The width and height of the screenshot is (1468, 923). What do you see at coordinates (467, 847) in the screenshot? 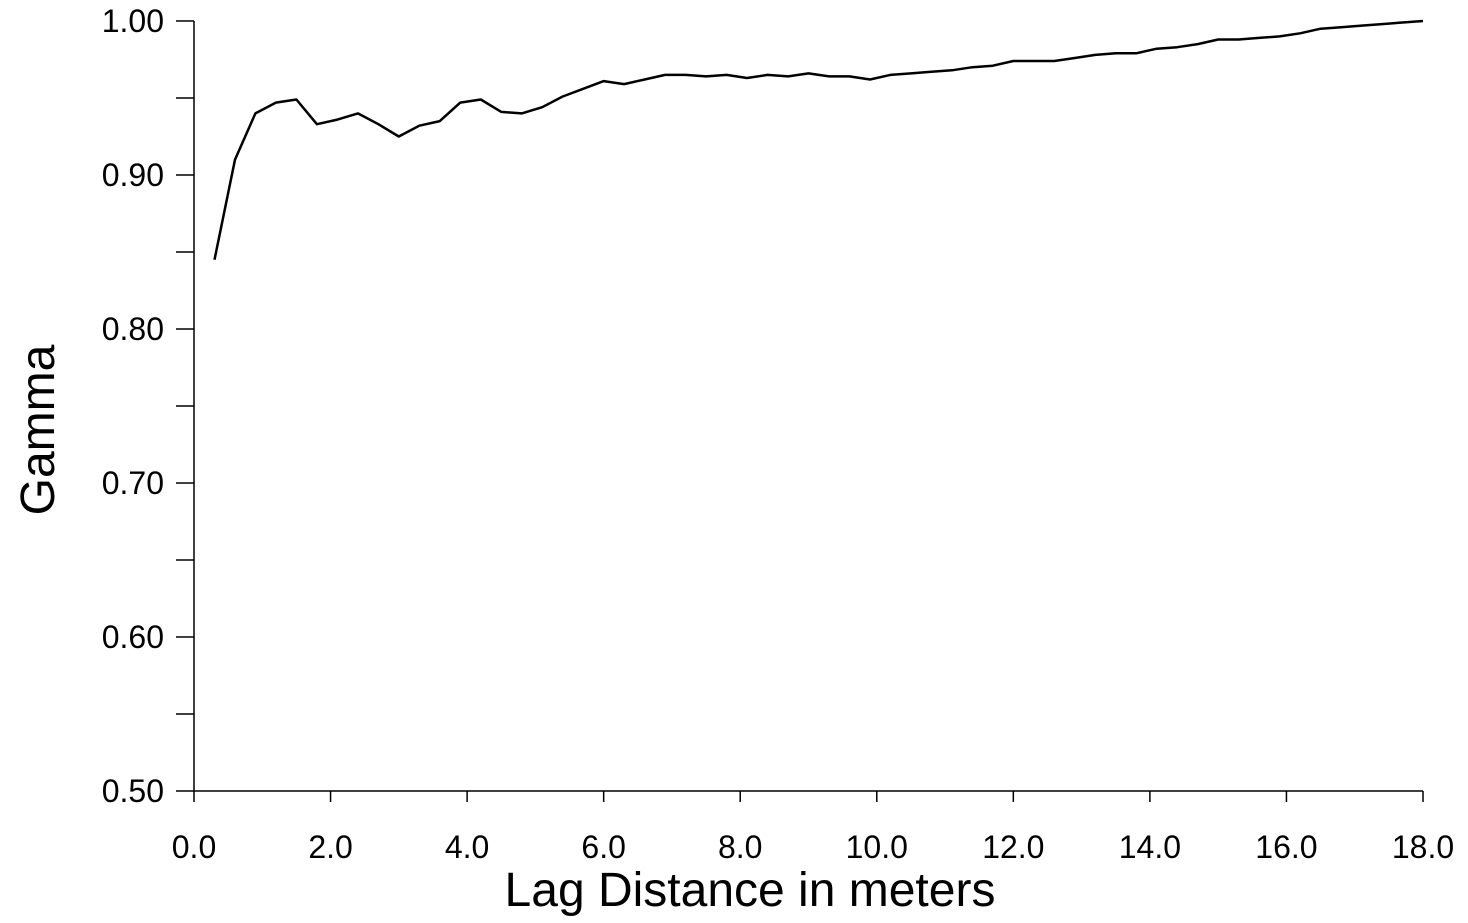
I see `x-tick-label: 4.0` at bounding box center [467, 847].